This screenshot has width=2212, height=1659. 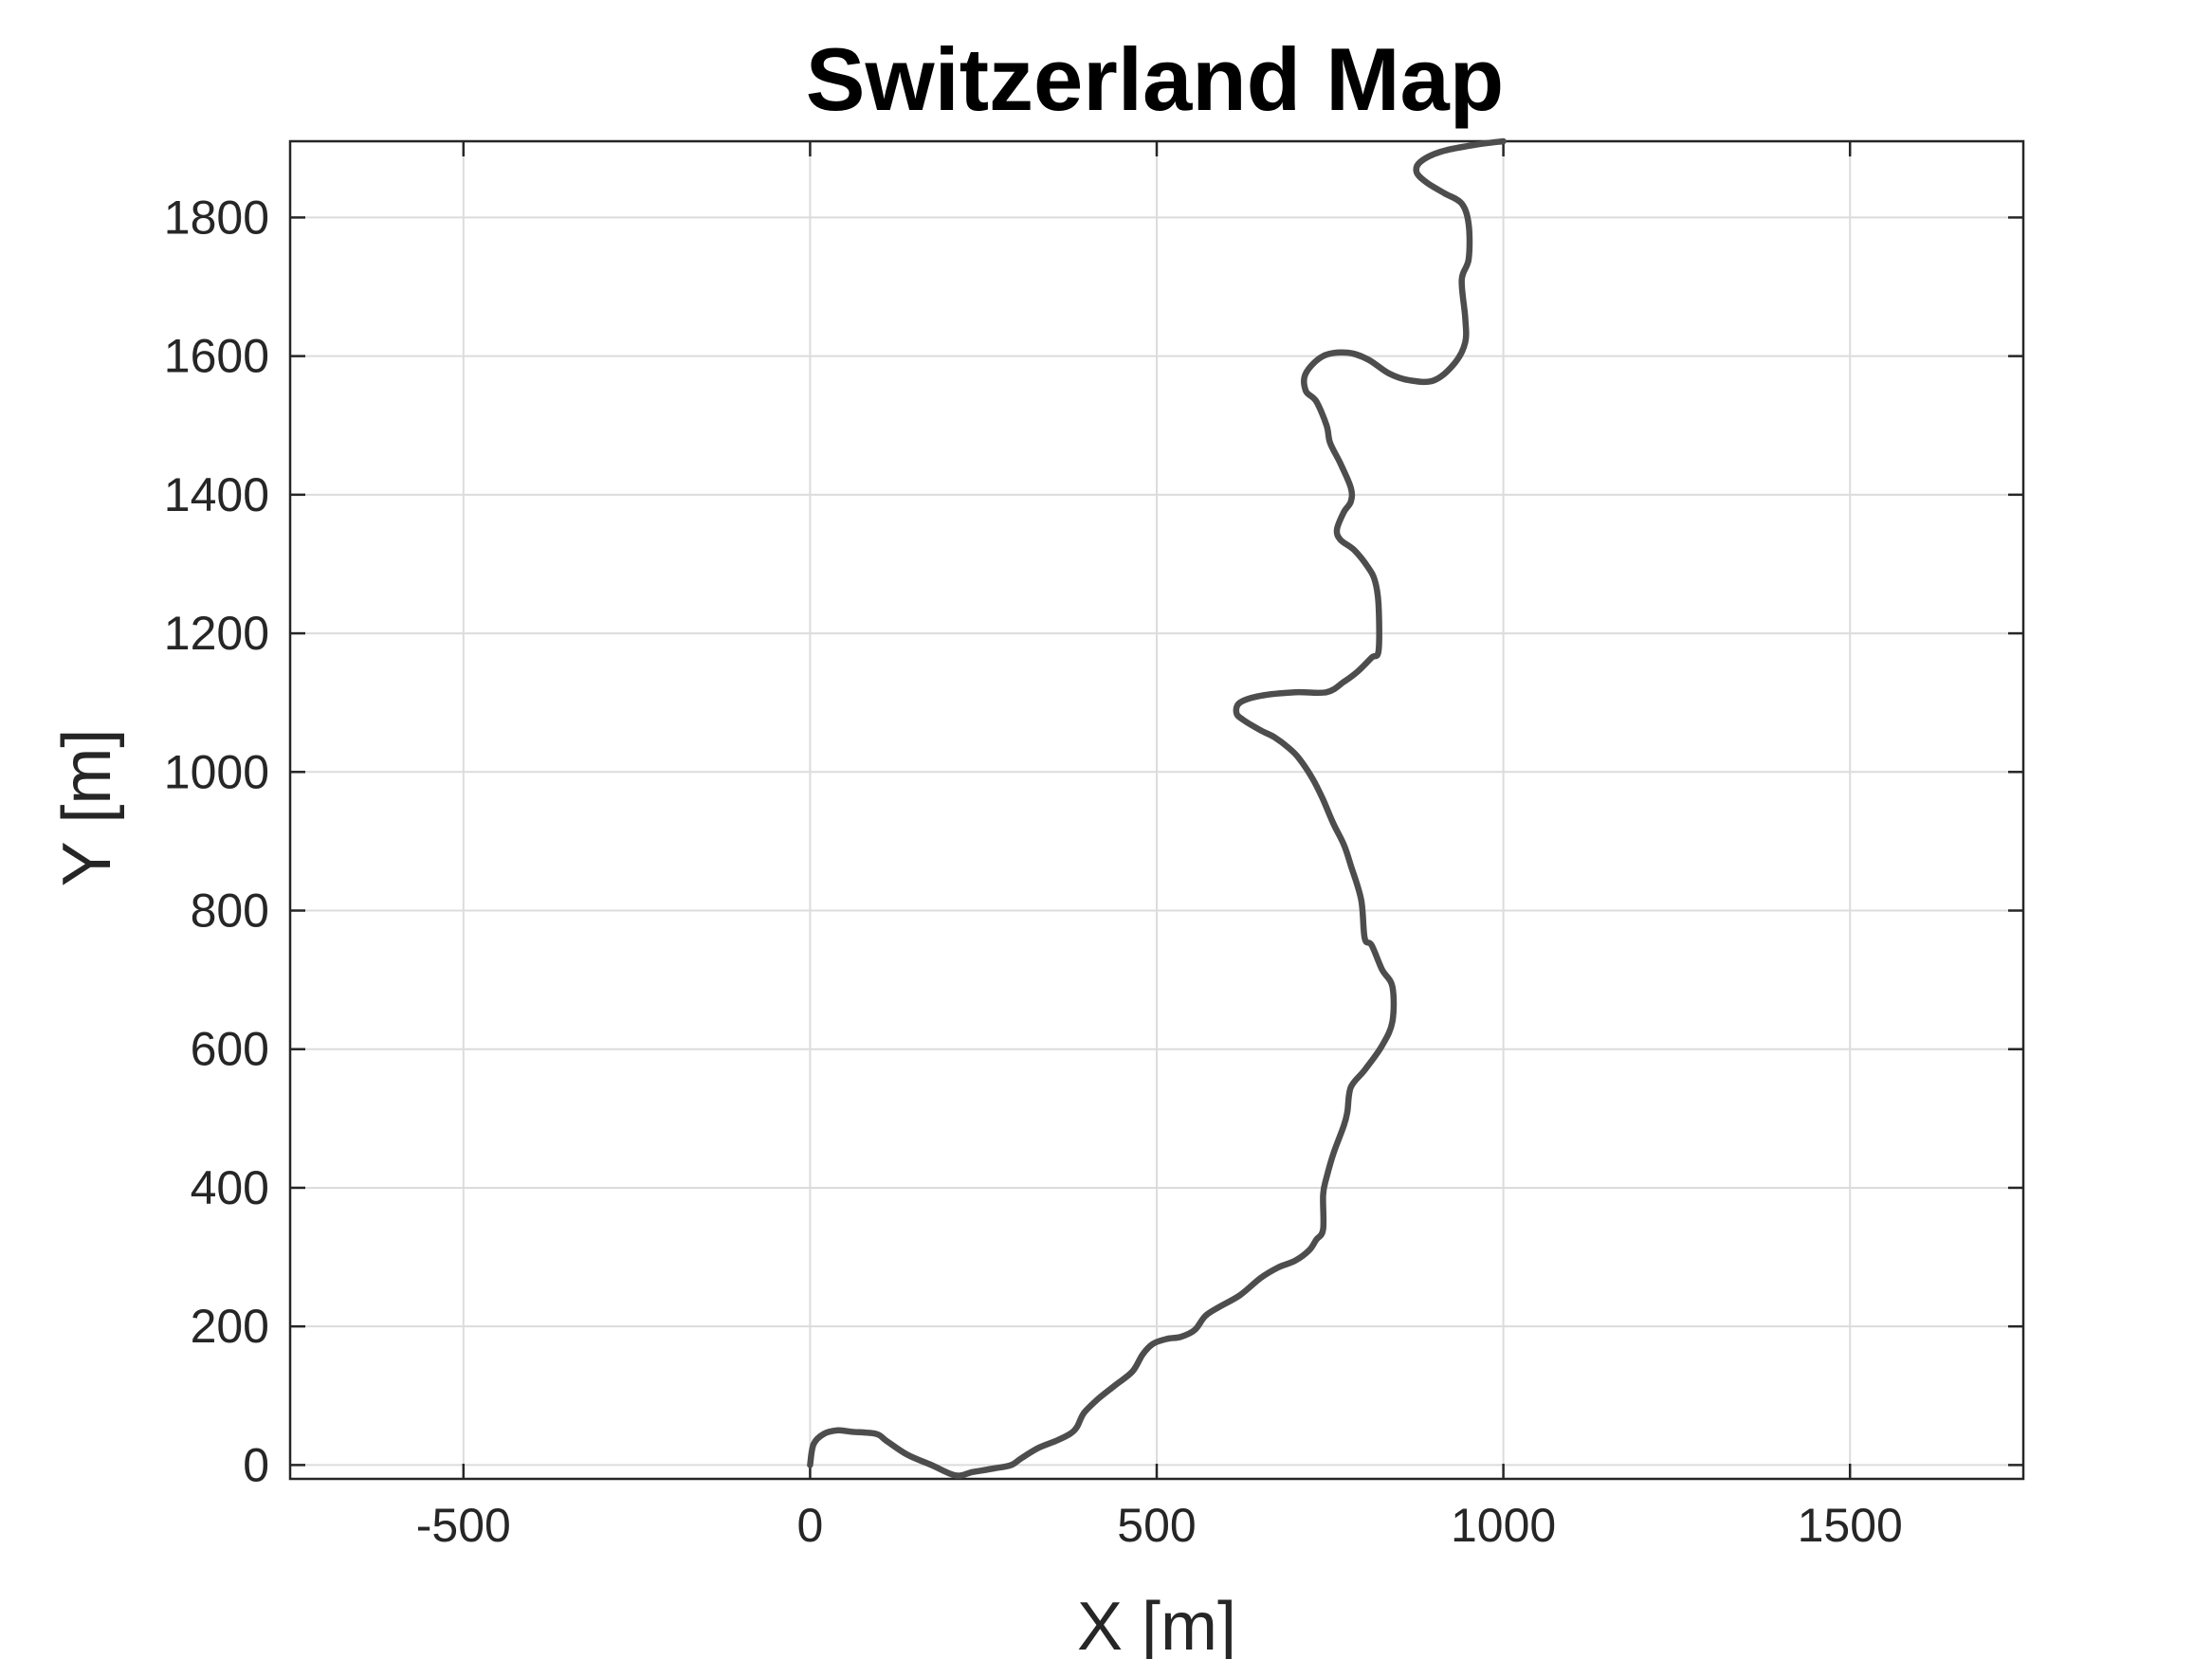 I want to click on y-axis-label: Y [m], so click(x=87, y=808).